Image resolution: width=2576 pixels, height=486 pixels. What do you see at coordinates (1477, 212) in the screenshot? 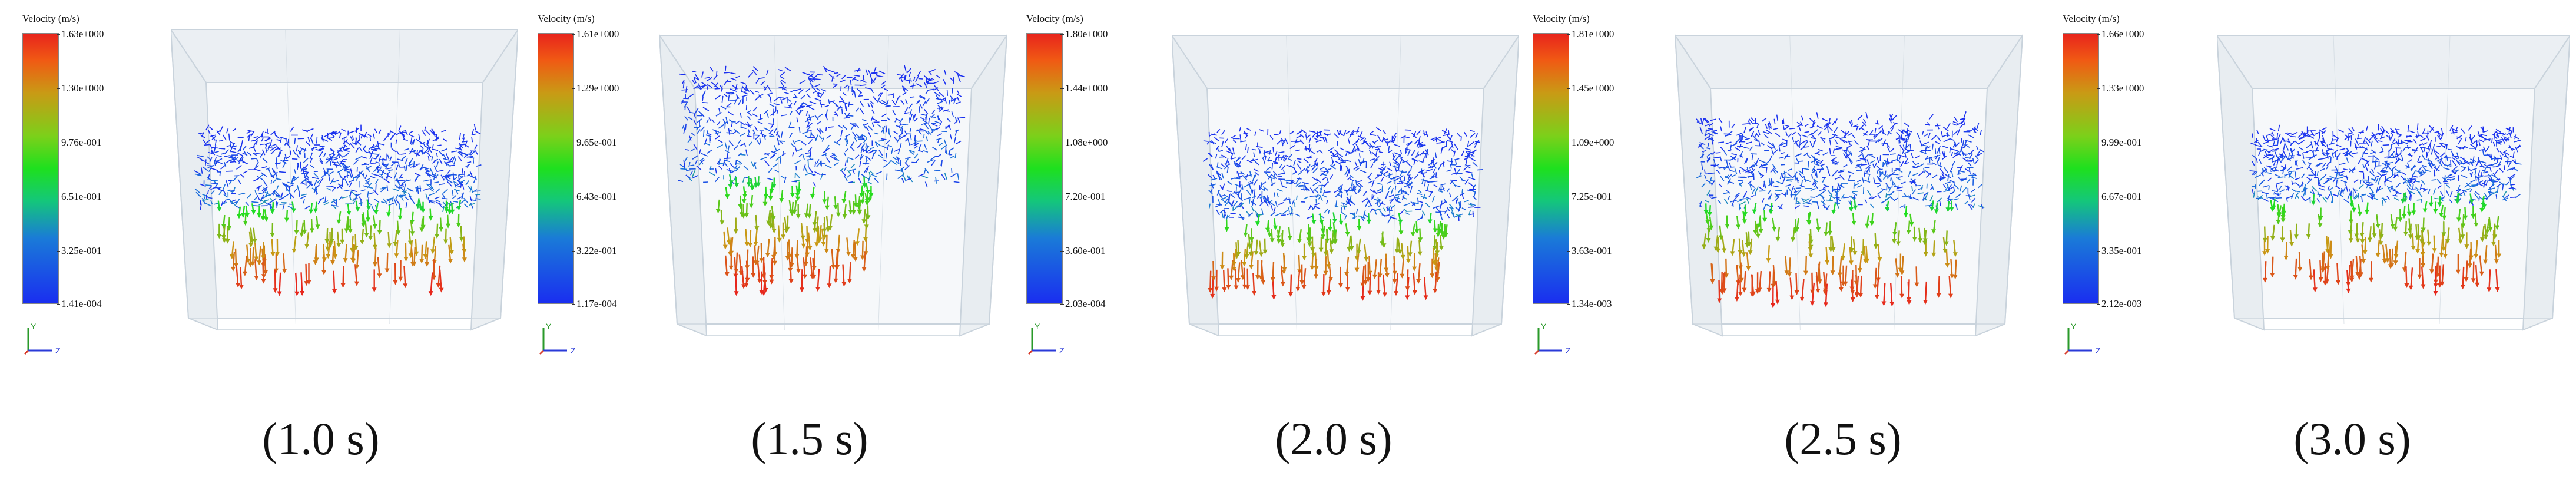
I see `bin-edge` at bounding box center [1477, 212].